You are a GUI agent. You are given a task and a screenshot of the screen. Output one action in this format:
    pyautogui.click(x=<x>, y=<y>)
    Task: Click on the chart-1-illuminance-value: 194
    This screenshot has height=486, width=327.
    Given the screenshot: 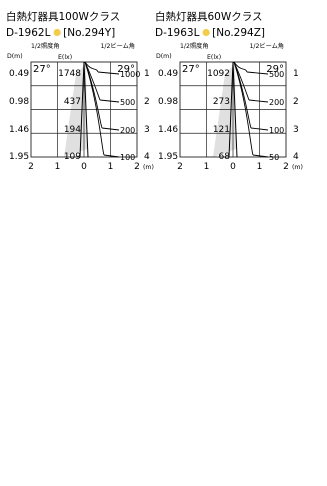 What is the action you would take?
    pyautogui.click(x=72, y=130)
    